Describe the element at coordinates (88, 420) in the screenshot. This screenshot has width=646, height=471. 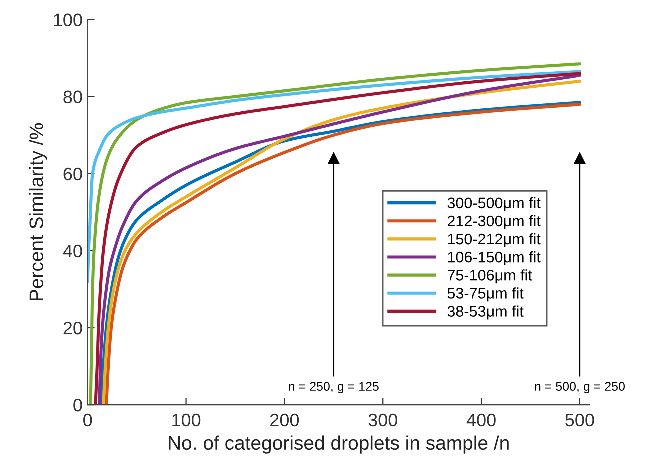
I see `x-tick-label: 0` at that location.